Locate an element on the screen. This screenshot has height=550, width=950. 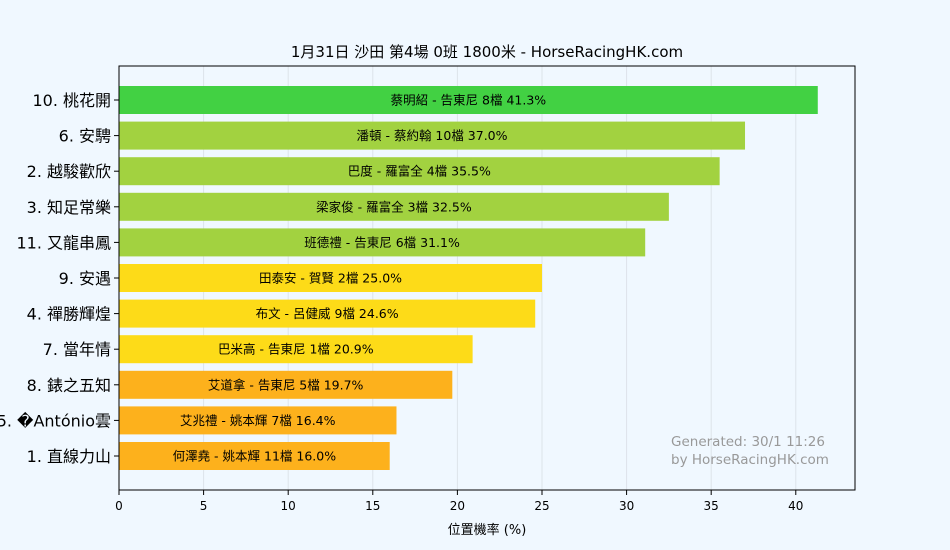
x-tick-label: 40 is located at coordinates (795, 506).